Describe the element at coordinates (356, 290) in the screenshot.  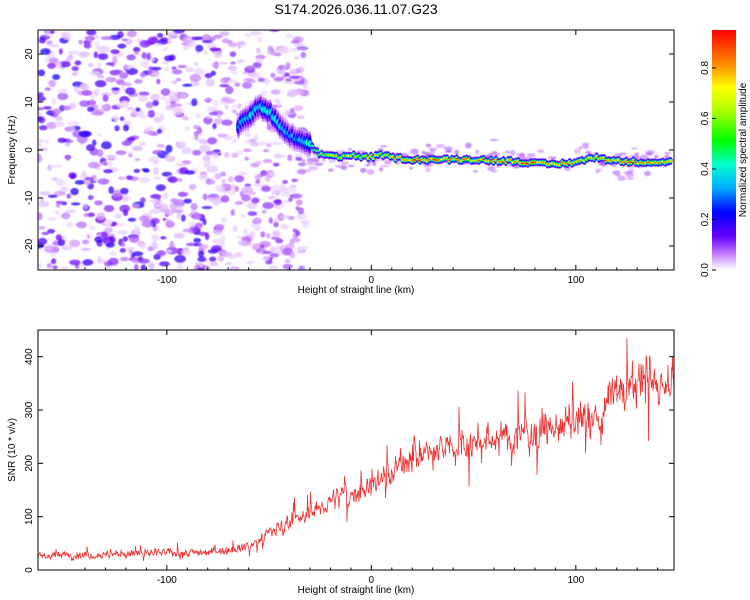
I see `spectrogram-x-axis-label: Height of straight line (km)` at that location.